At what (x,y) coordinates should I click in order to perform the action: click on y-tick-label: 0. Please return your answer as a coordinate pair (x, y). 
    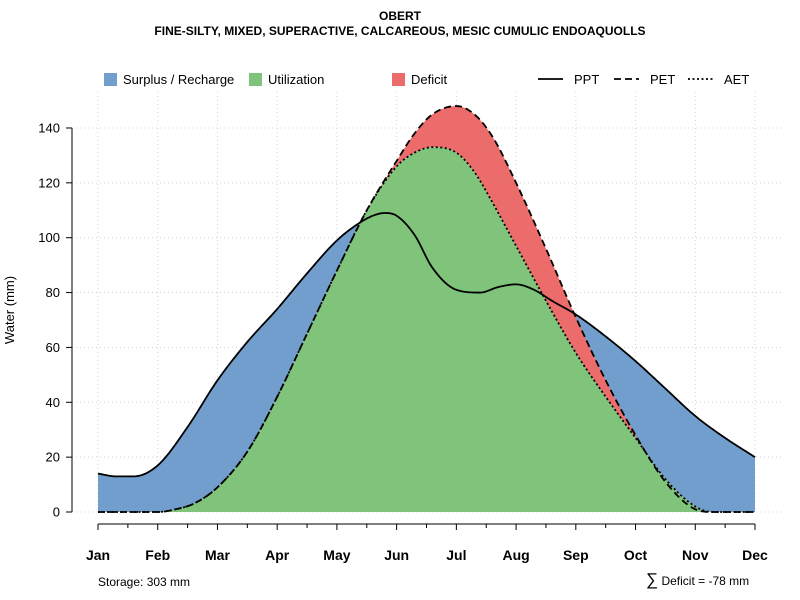
    Looking at the image, I should click on (56, 512).